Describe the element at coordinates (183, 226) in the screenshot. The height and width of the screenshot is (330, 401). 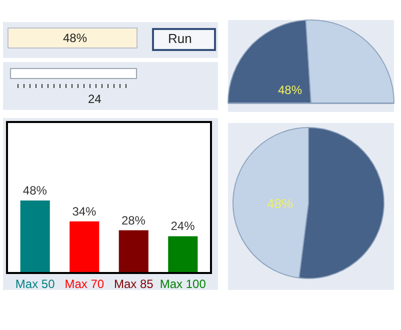
I see `data-label: 24%` at that location.